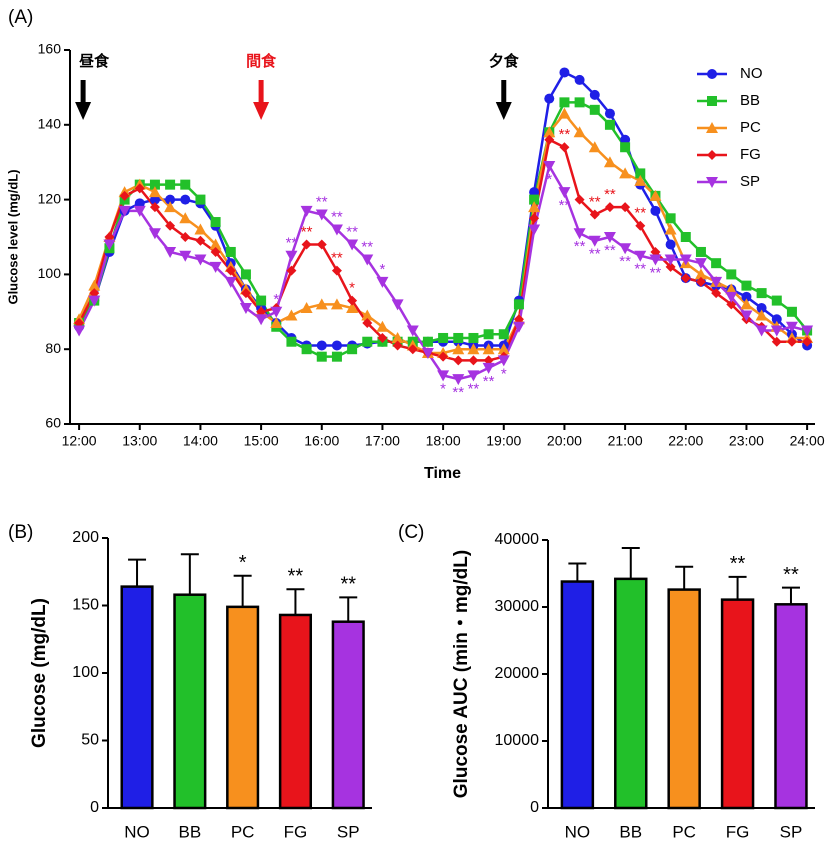  What do you see at coordinates (461, 674) in the screenshot?
I see `y-axis-title: Glucose AUC (min・mg/dL)` at bounding box center [461, 674].